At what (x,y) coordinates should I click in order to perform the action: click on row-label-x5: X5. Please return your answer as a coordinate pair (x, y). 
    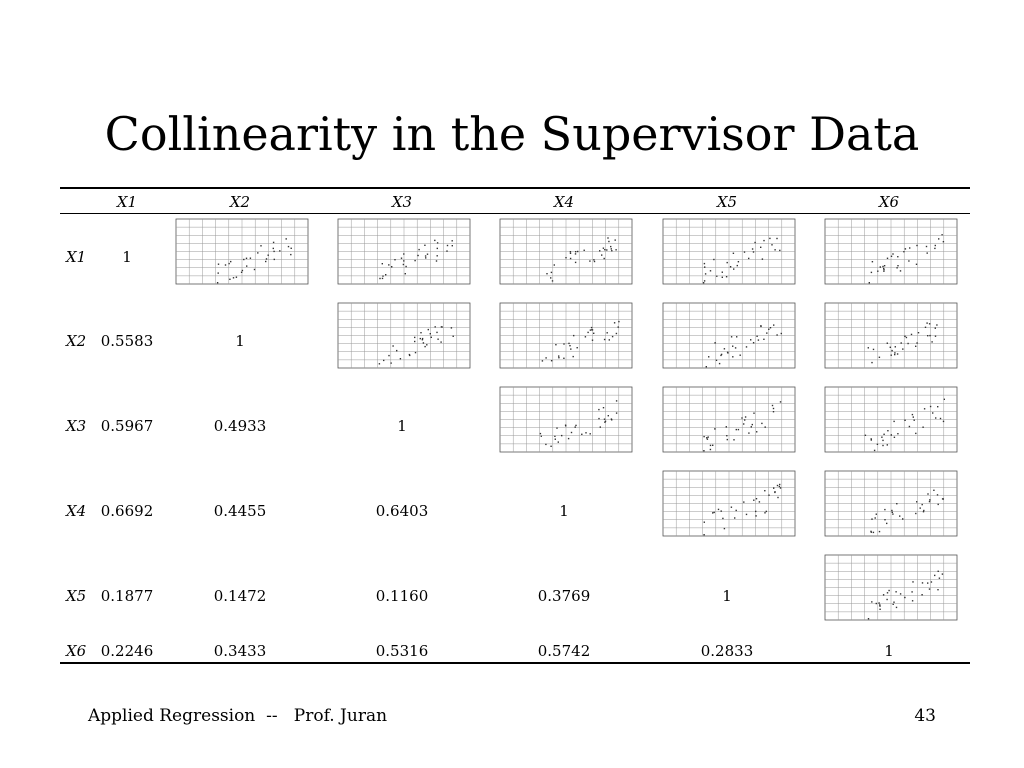
    Looking at the image, I should click on (76, 596).